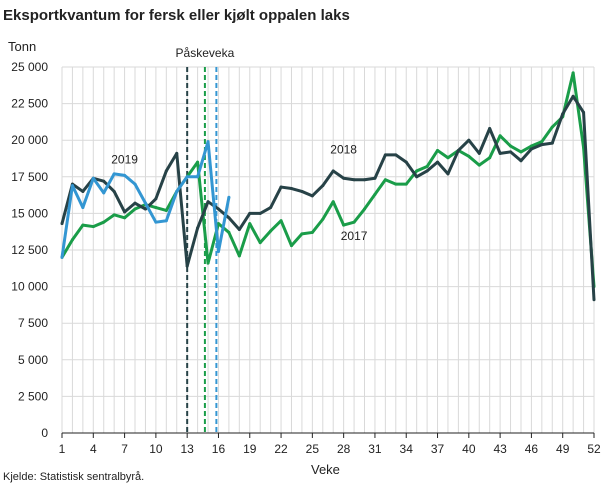 The width and height of the screenshot is (608, 487). What do you see at coordinates (563, 449) in the screenshot?
I see `x-tick-label: 49` at bounding box center [563, 449].